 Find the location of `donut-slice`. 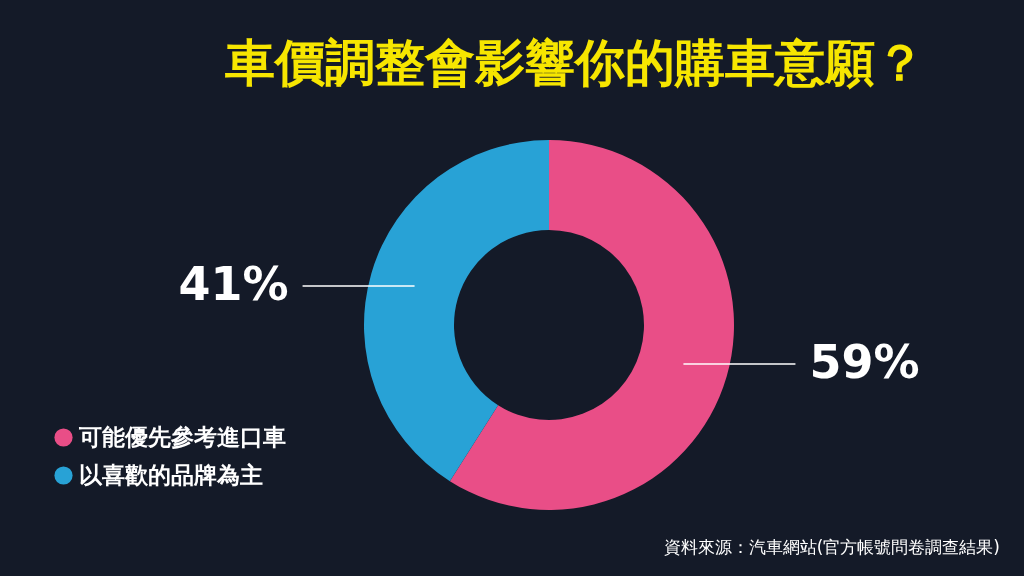

donut-slice is located at coordinates (456, 311).